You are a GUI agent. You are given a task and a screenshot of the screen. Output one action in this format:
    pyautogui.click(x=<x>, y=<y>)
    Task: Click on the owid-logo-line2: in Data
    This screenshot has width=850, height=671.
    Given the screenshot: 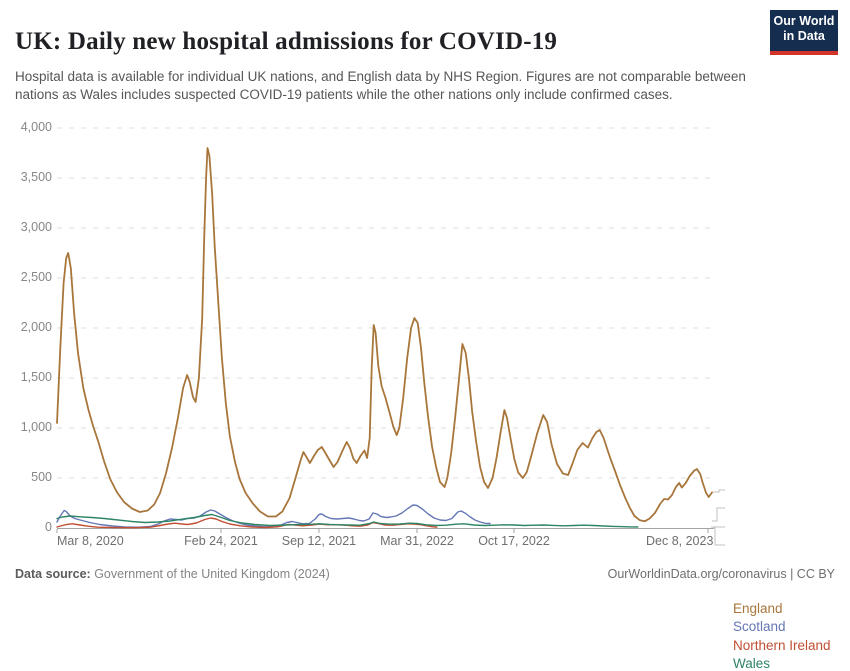 What is the action you would take?
    pyautogui.click(x=804, y=36)
    